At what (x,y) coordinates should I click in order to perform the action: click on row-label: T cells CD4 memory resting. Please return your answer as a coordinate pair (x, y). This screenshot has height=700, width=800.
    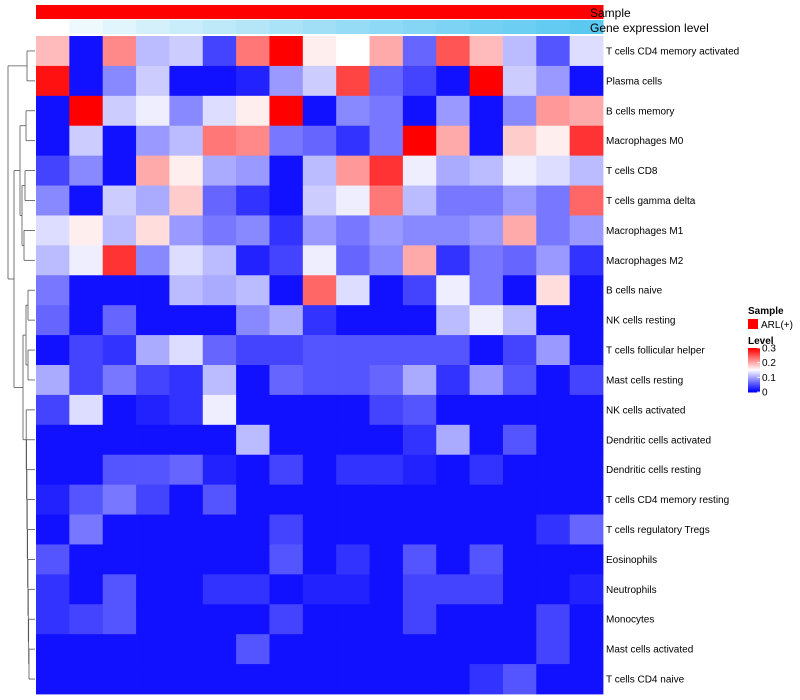
    Looking at the image, I should click on (667, 500).